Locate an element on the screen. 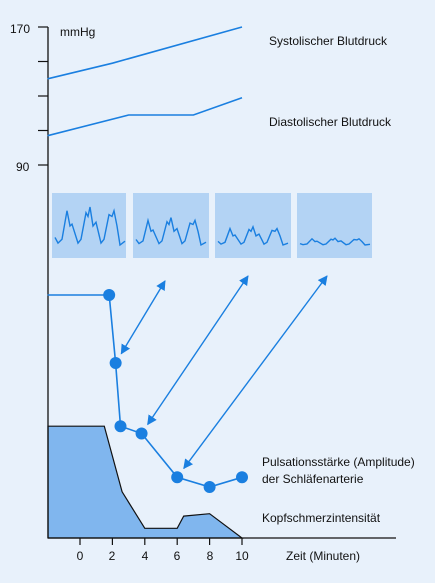  x-axis-ticks is located at coordinates (161, 541).